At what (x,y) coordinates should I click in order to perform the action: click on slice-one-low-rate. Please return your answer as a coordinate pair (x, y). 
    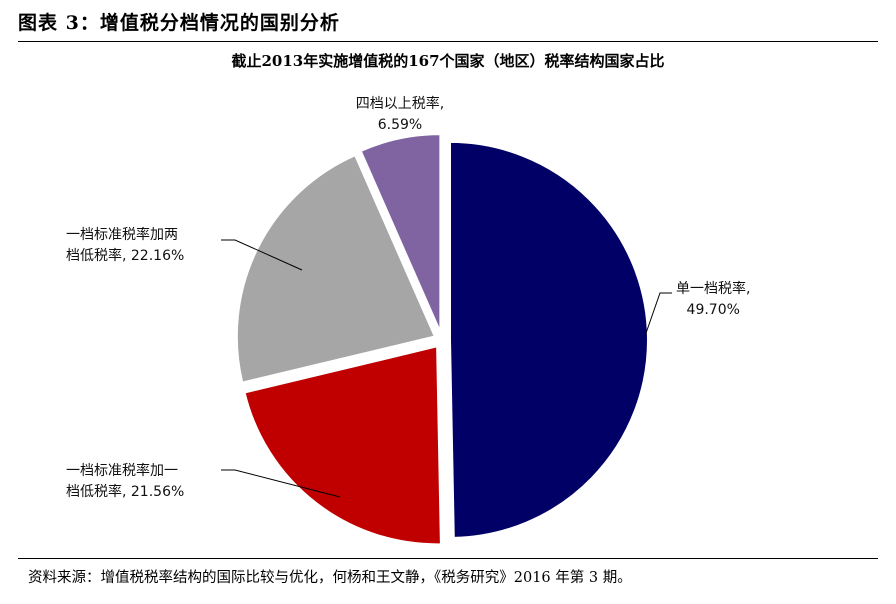
    Looking at the image, I should click on (342, 445).